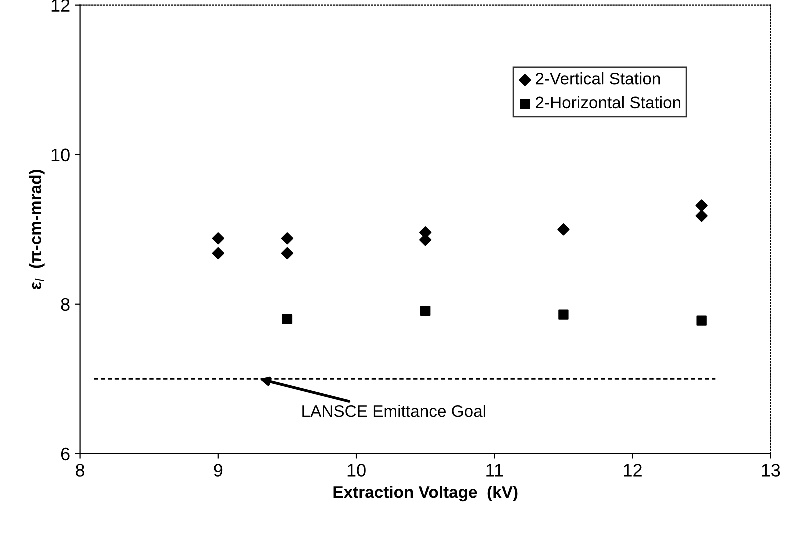  What do you see at coordinates (357, 470) in the screenshot?
I see `x-tick-label: 10` at bounding box center [357, 470].